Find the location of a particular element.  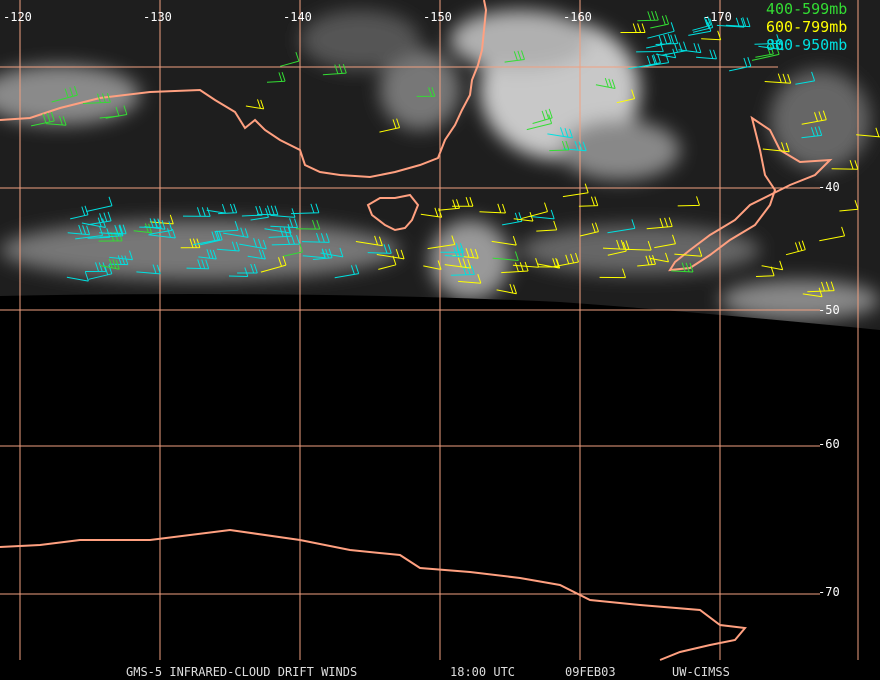

longitude-labels: -120 -130 -140 -150 -160 -170 is located at coordinates (367, 17).